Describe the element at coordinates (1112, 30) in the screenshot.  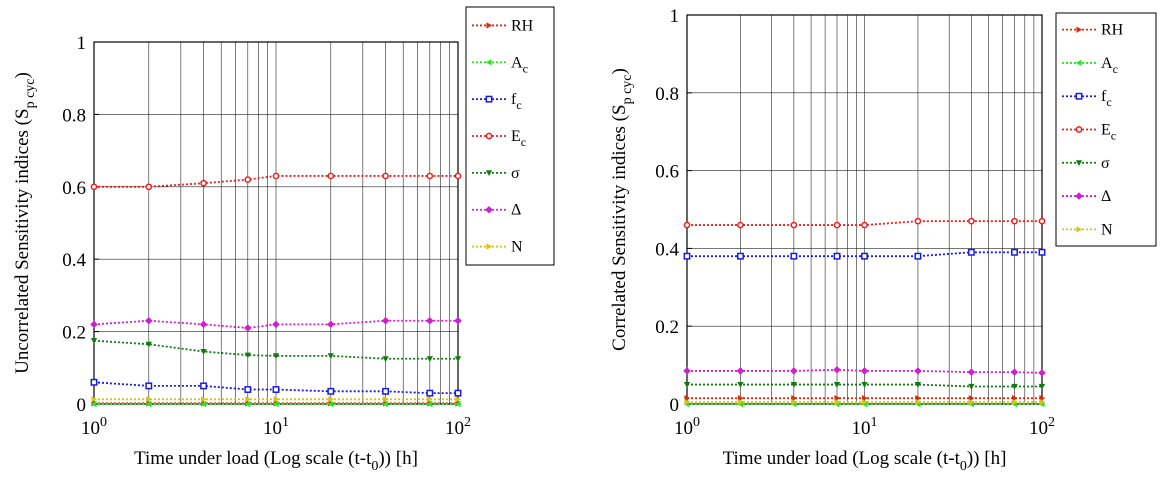
I see `legend-label: RH` at that location.